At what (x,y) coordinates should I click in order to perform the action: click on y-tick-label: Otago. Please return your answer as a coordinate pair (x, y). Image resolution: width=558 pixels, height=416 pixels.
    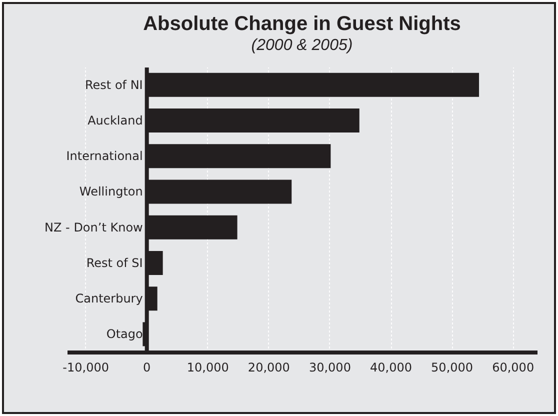
    Looking at the image, I should click on (124, 334).